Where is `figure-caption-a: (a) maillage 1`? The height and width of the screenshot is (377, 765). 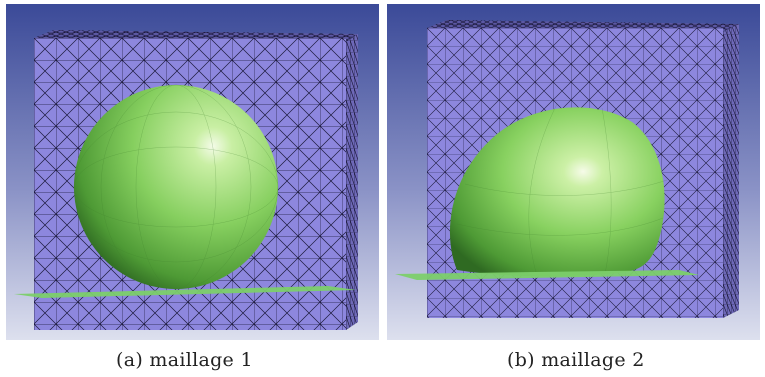
figure-caption-a: (a) maillage 1 is located at coordinates (184, 360).